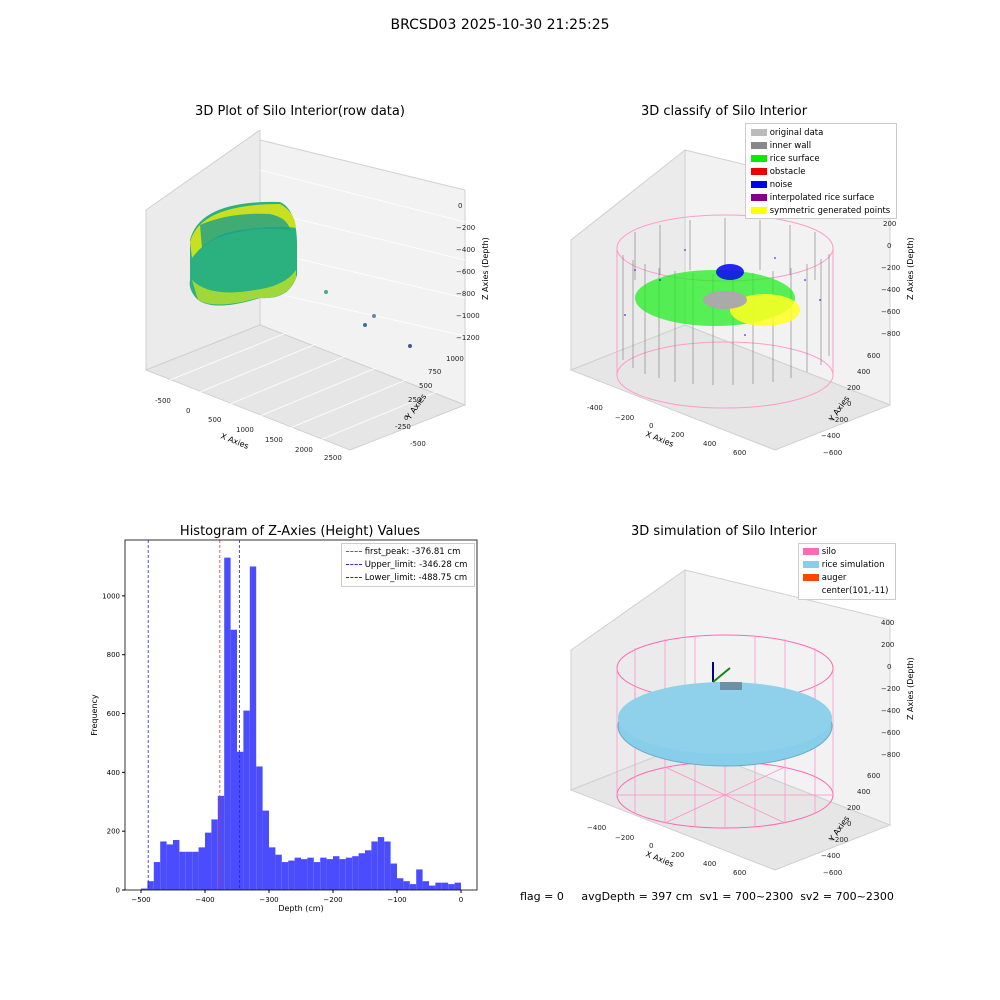 The image size is (1000, 1000). Describe the element at coordinates (111, 596) in the screenshot. I see `y-tick-label: 1000` at that location.